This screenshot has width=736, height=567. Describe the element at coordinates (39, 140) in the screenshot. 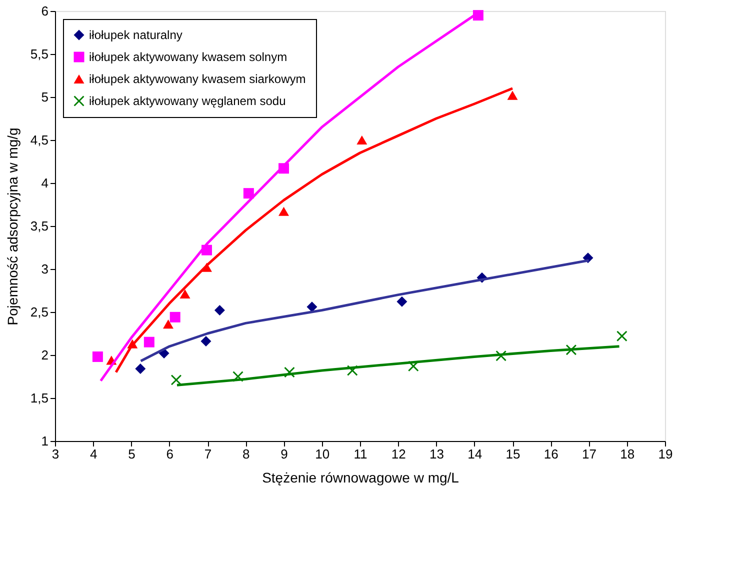

I see `y-tick-label: 4,5` at that location.